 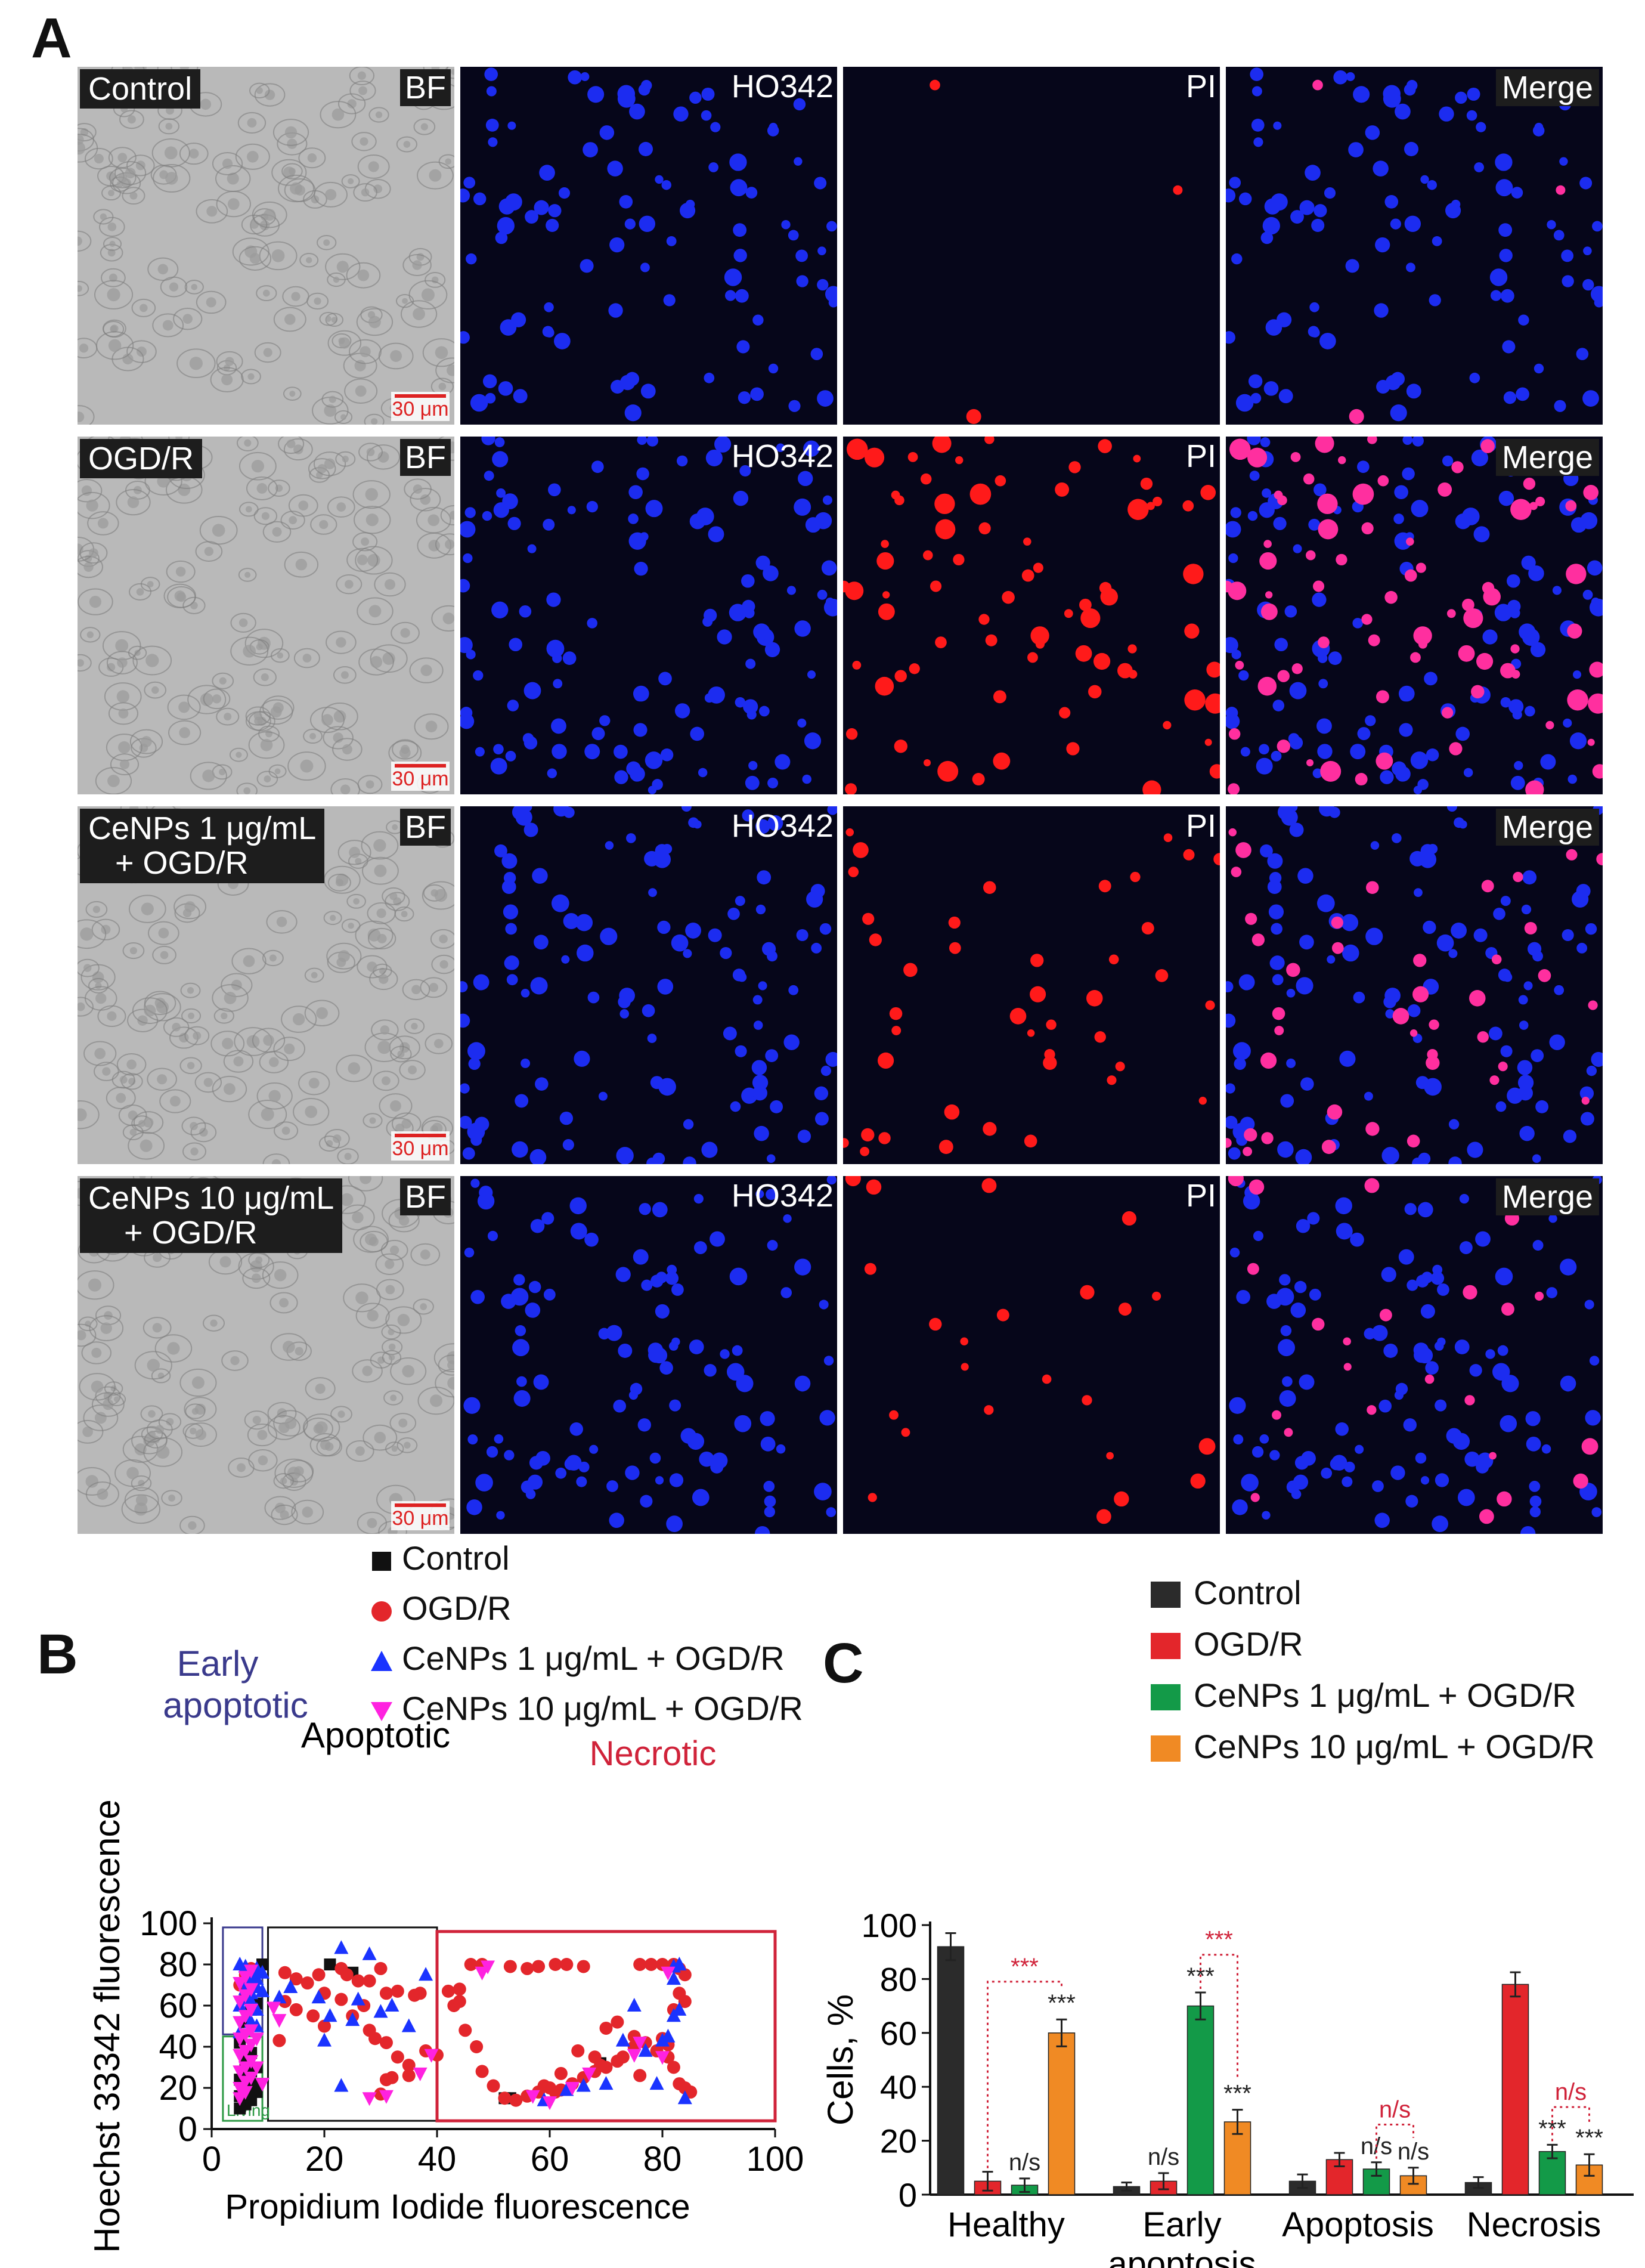 What do you see at coordinates (425, 88) in the screenshot?
I see `channel-label: BF` at bounding box center [425, 88].